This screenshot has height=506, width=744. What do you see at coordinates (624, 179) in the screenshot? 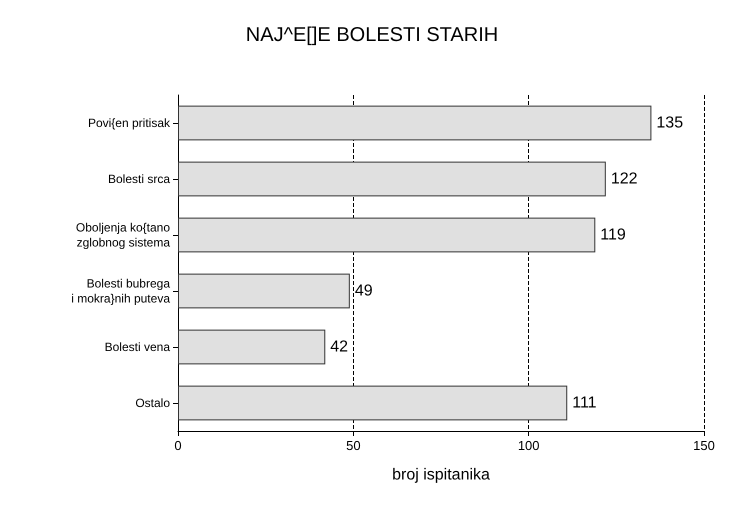
I see `data-label: 122` at bounding box center [624, 179].